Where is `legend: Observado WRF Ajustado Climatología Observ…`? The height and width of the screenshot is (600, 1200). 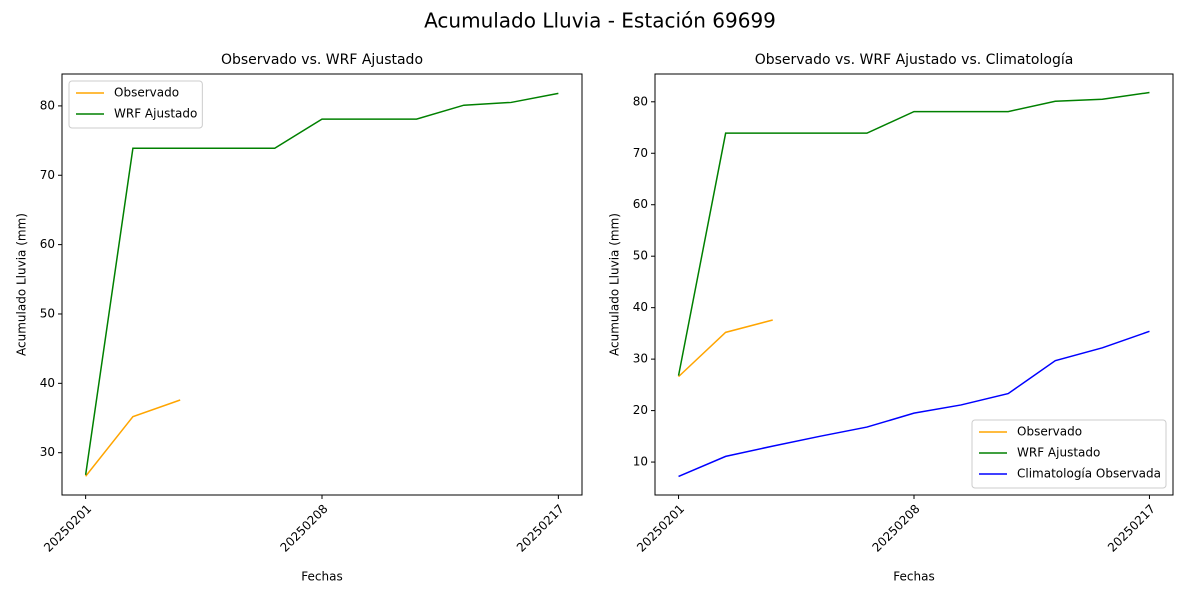
legend: Observado WRF Ajustado Climatología Observ… is located at coordinates (1069, 454).